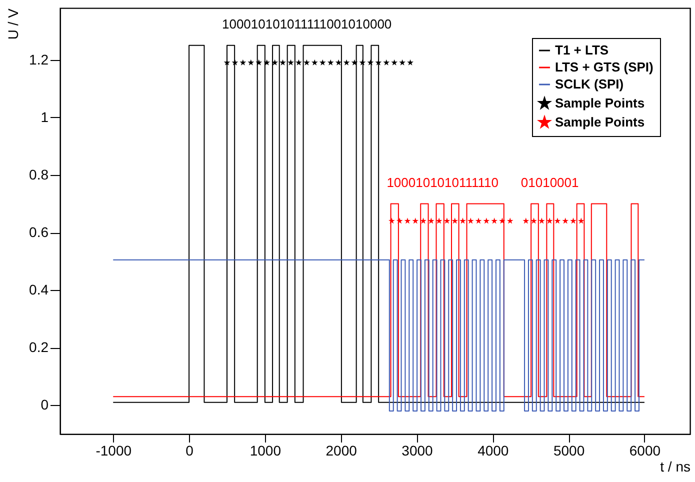 The width and height of the screenshot is (695, 482). I want to click on x-tick-label: 6000, so click(645, 450).